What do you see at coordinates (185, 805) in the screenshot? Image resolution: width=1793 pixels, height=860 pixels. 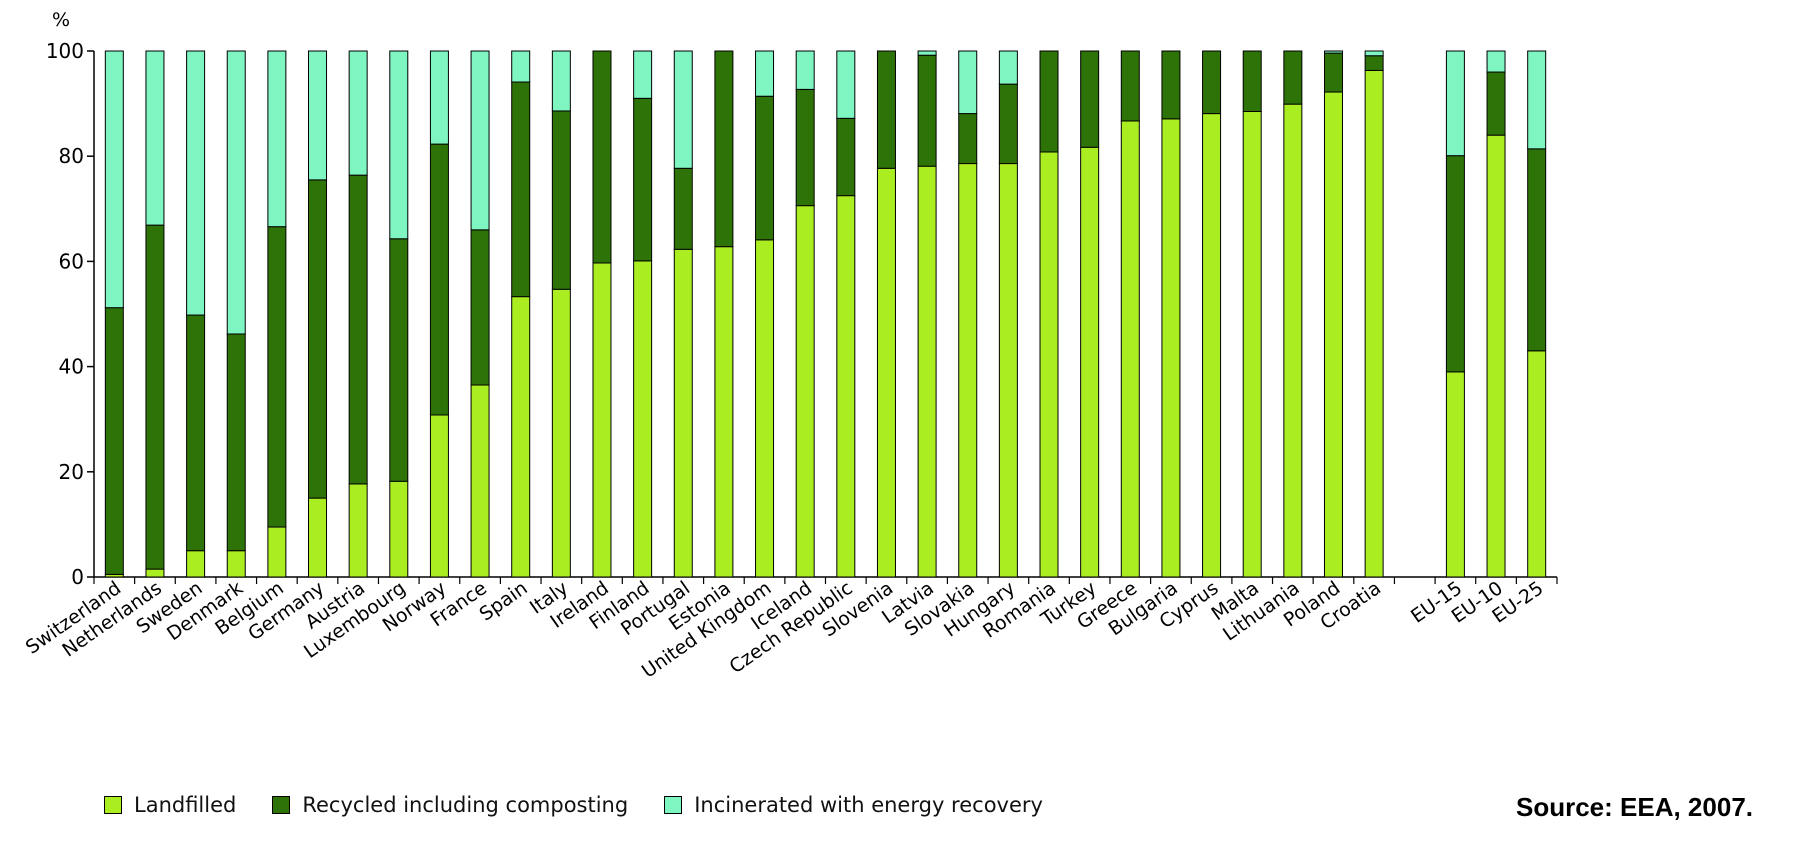 I see `legend-label-landfilled: Landfilled` at bounding box center [185, 805].